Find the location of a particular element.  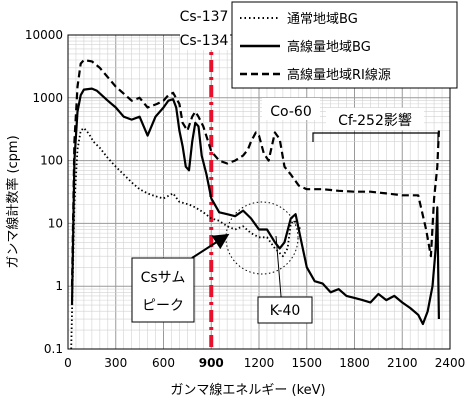

y-tick-label: 1000 is located at coordinates (47, 98).